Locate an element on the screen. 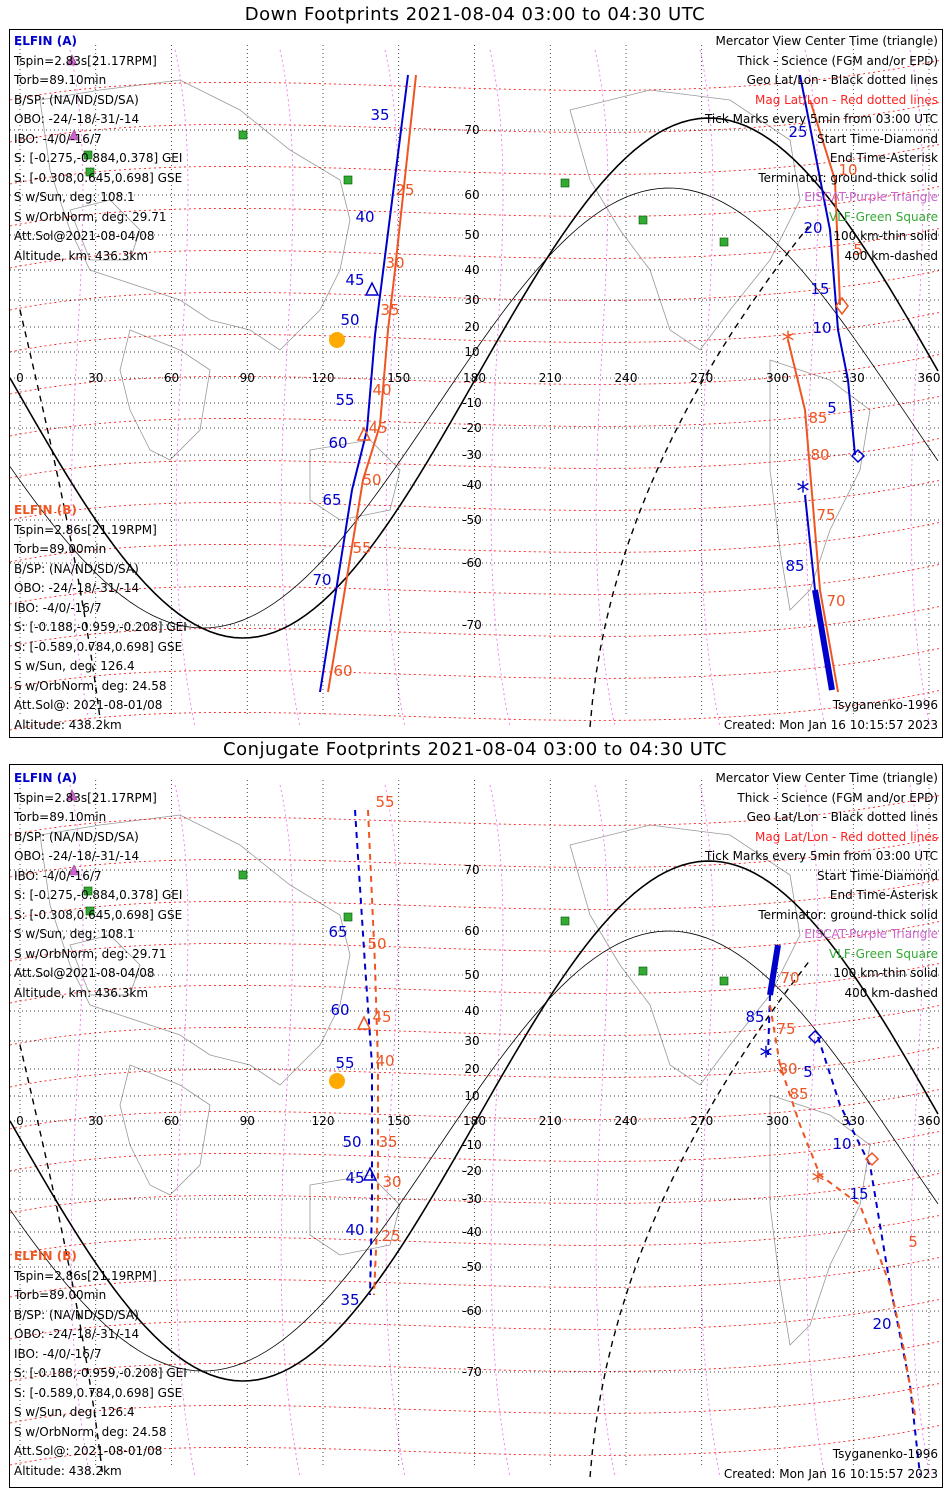 Image resolution: width=950 pixels, height=1500 pixels. elfin-b-tick-label: 50 is located at coordinates (371, 480).